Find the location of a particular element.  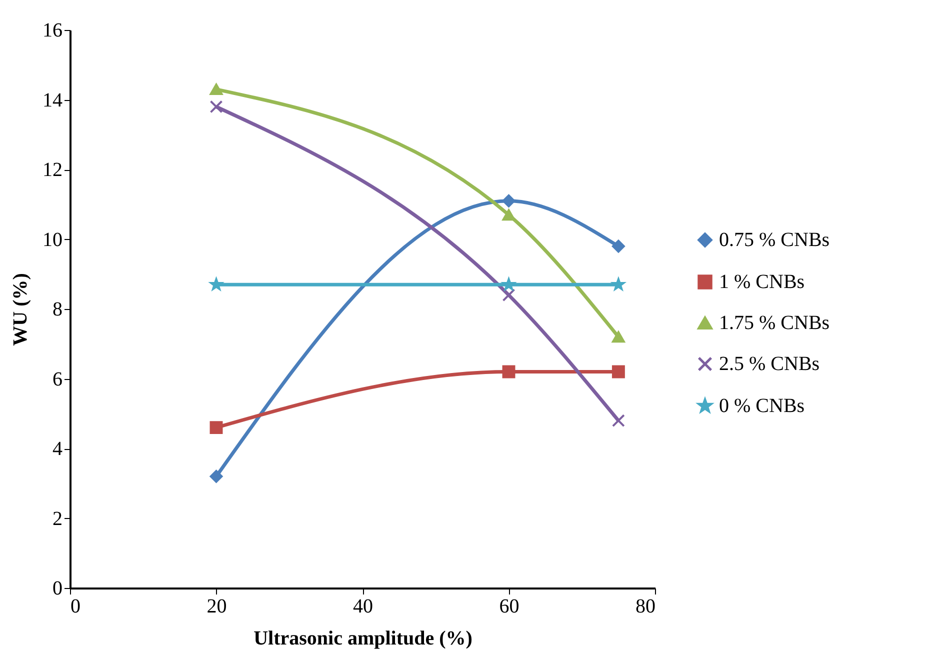

legend-label: 1.75 % CNBs is located at coordinates (774, 323).